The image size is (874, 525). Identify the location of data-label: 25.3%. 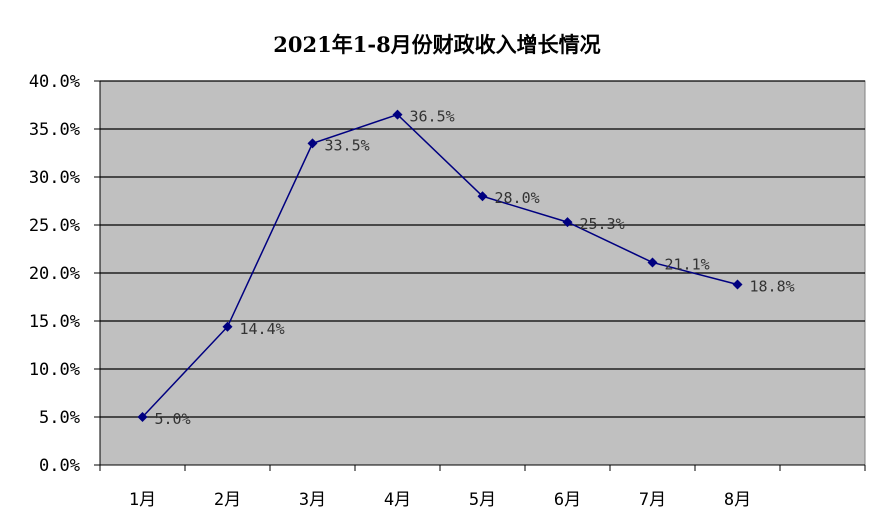
(602, 224).